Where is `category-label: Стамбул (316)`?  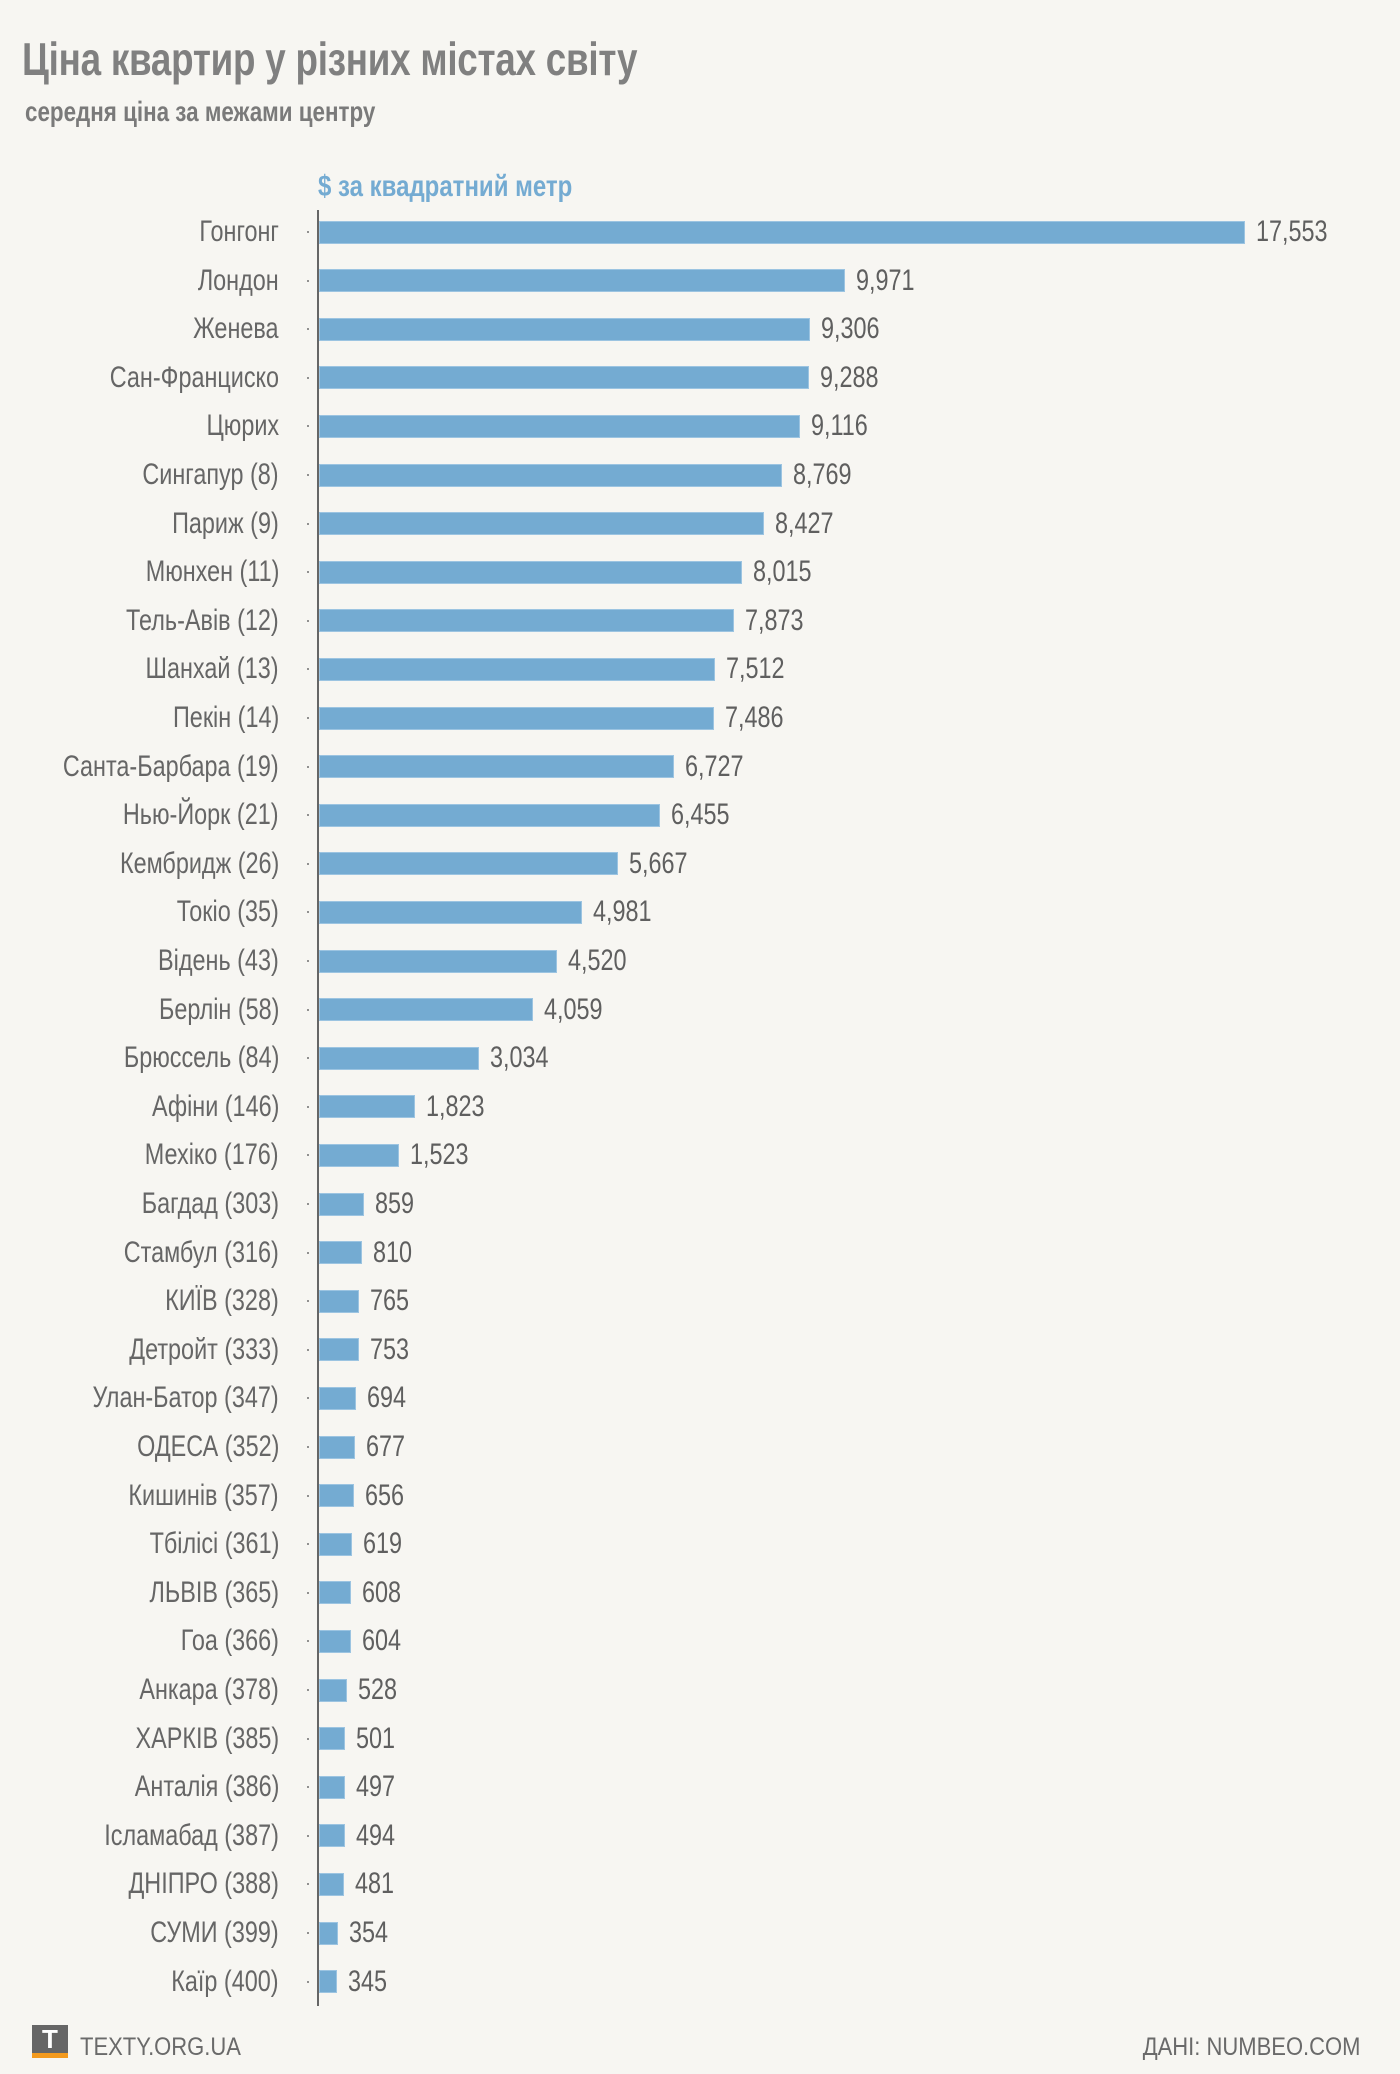
category-label: Стамбул (316) is located at coordinates (201, 1252).